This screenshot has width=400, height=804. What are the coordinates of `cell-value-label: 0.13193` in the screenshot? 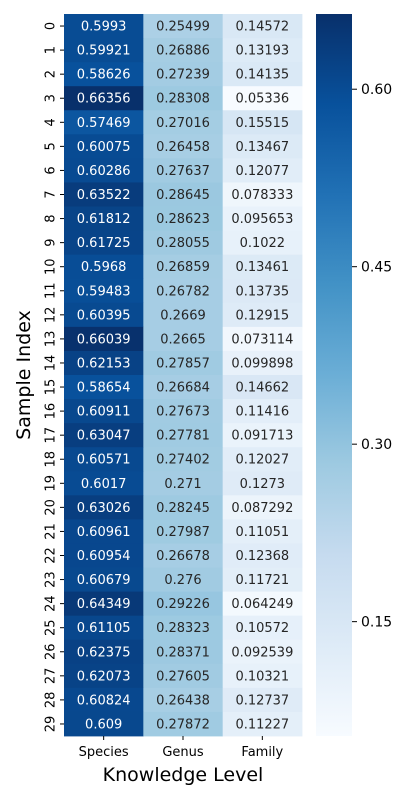 It's located at (262, 51).